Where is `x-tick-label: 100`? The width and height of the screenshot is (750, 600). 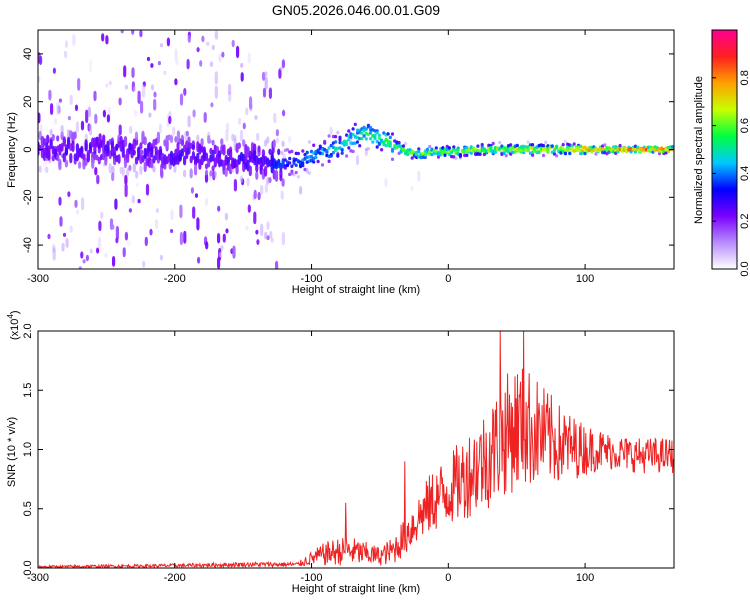 x-tick-label: 100 is located at coordinates (585, 279).